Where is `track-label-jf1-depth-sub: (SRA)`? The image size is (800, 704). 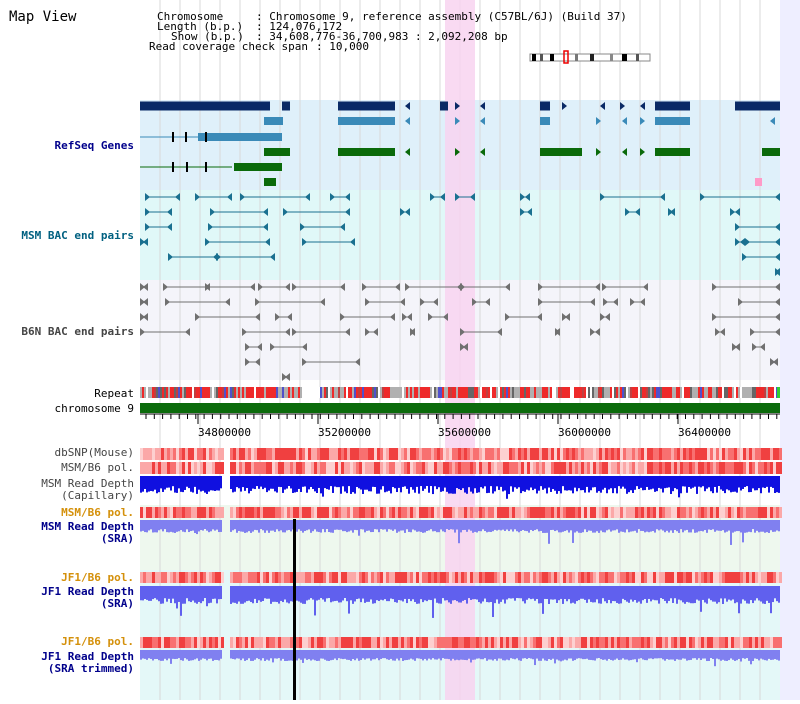 track-label-jf1-depth-sub: (SRA) is located at coordinates (117, 603).